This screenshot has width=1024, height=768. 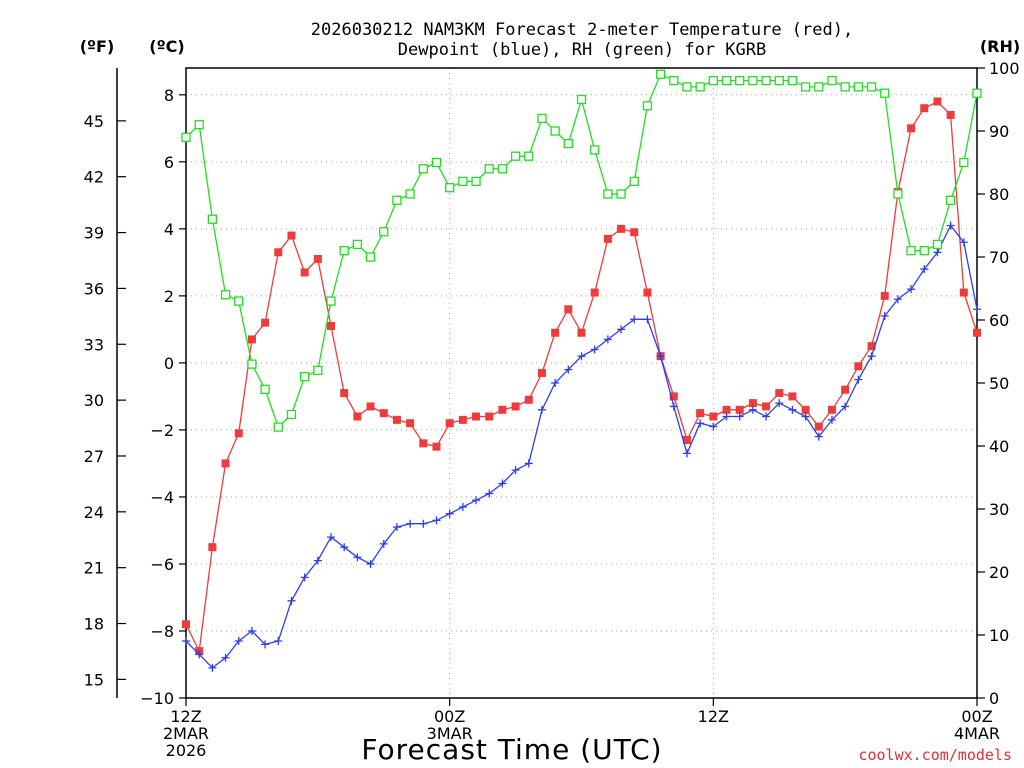 What do you see at coordinates (94, 344) in the screenshot?
I see `fahrenheit-tick-label: 33` at bounding box center [94, 344].